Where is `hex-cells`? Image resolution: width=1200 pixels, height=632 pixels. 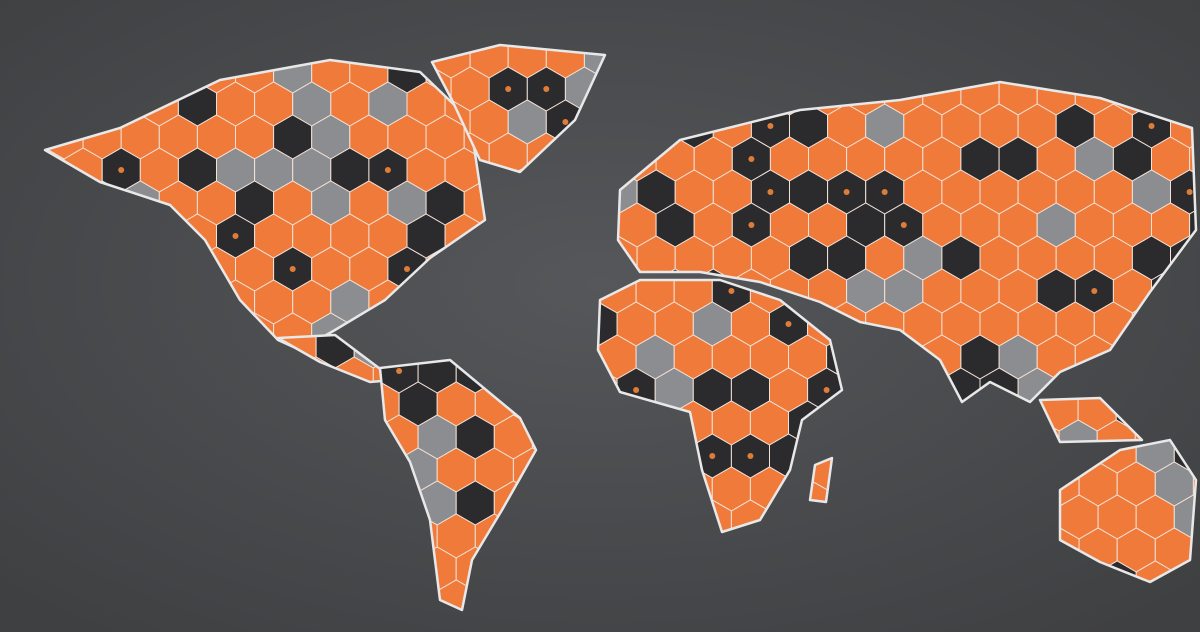 hex-cells is located at coordinates (821, 480).